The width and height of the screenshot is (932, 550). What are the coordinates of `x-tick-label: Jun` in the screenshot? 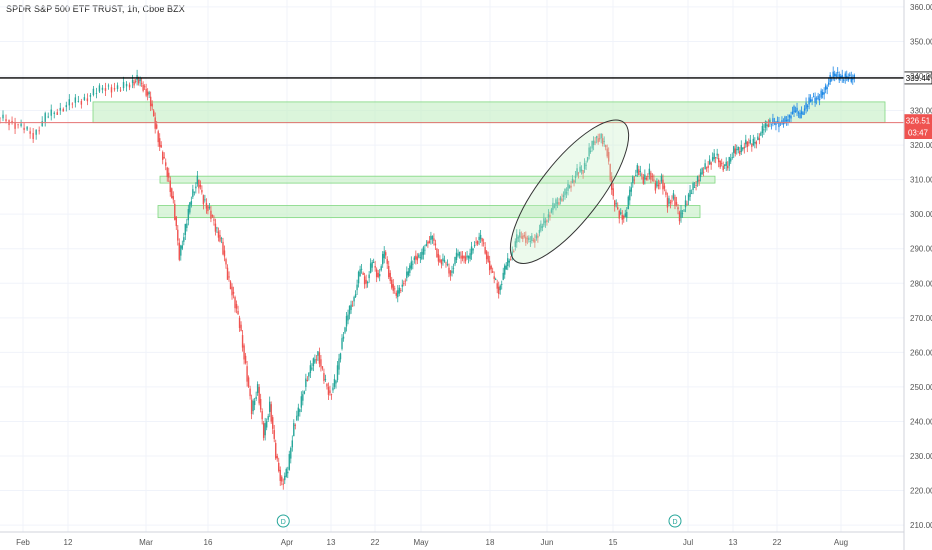 It's located at (547, 542).